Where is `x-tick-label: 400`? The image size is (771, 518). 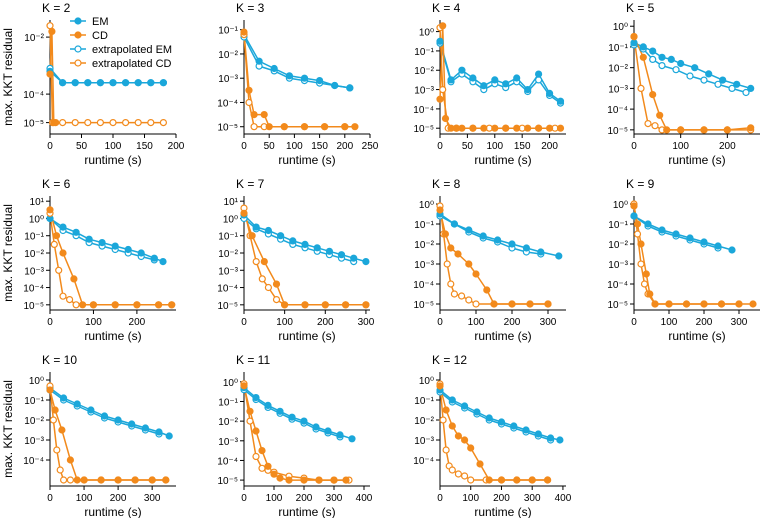 x-tick-label: 400 is located at coordinates (364, 498).